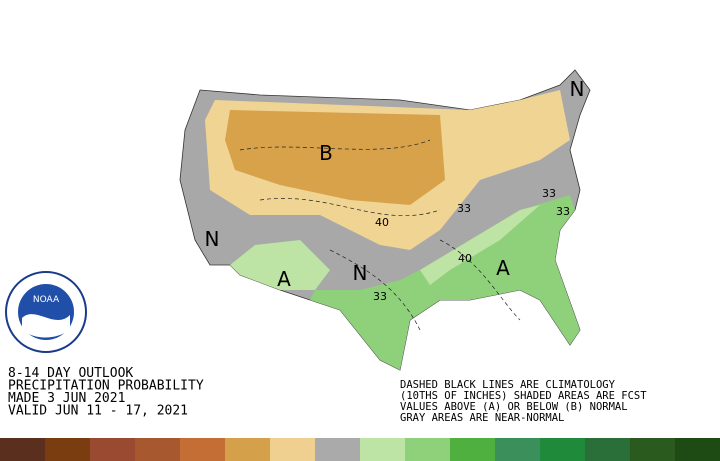  What do you see at coordinates (280, 265) in the screenshot?
I see `above-southwest` at bounding box center [280, 265].